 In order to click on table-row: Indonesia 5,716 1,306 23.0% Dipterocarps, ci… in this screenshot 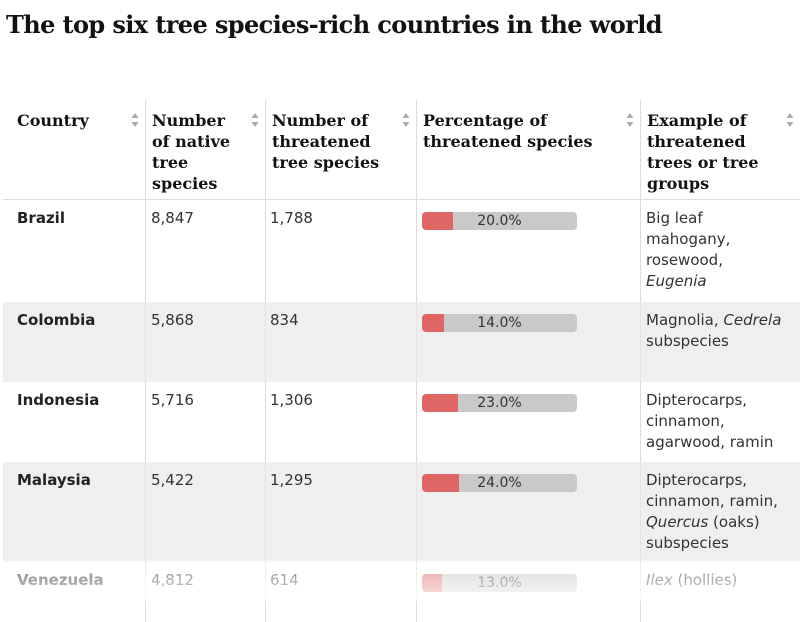, I will do `click(401, 422)`.